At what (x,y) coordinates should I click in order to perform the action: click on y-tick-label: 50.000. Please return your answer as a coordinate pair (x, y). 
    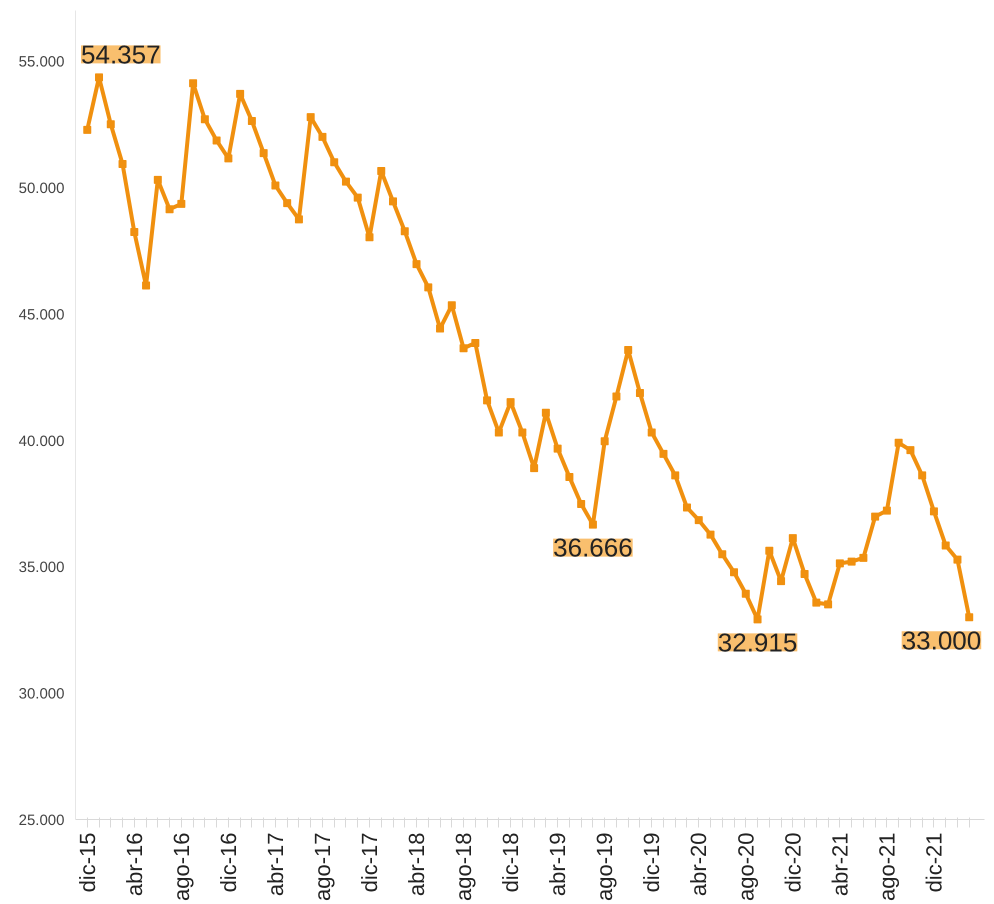
    Looking at the image, I should click on (41, 188).